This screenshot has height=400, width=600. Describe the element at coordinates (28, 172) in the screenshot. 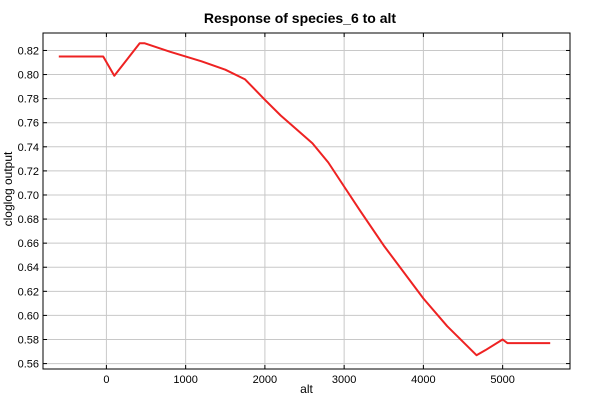

I see `y-tick-label: 0.72` at that location.